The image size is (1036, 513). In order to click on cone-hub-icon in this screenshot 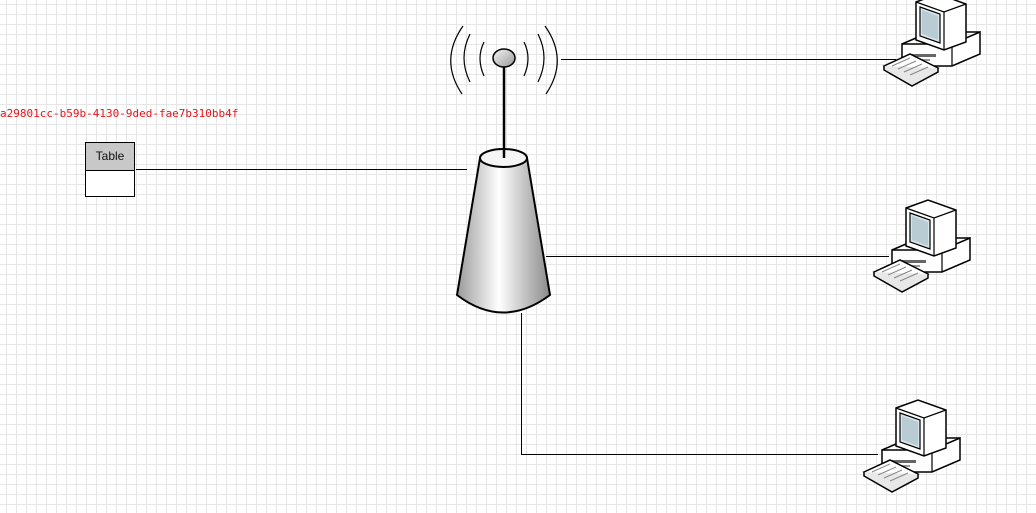, I will do `click(503, 231)`.